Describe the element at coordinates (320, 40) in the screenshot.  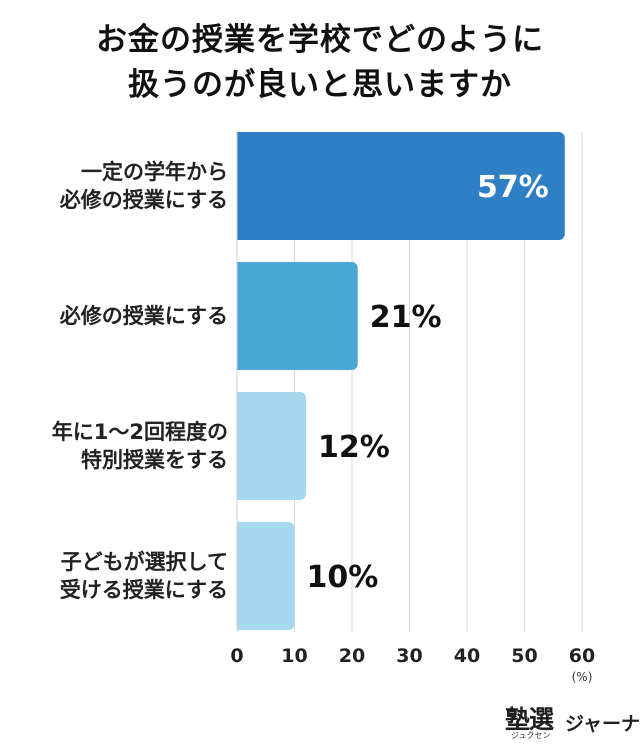
I see `title-line-1: お金の授業を学校でどのように` at that location.